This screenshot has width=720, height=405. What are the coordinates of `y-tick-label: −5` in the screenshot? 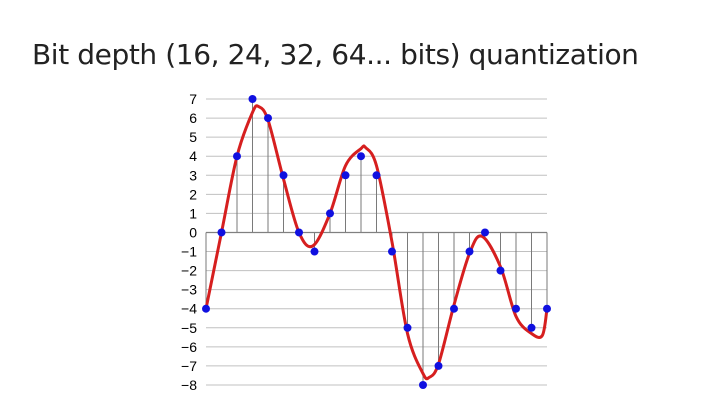 It's located at (189, 328).